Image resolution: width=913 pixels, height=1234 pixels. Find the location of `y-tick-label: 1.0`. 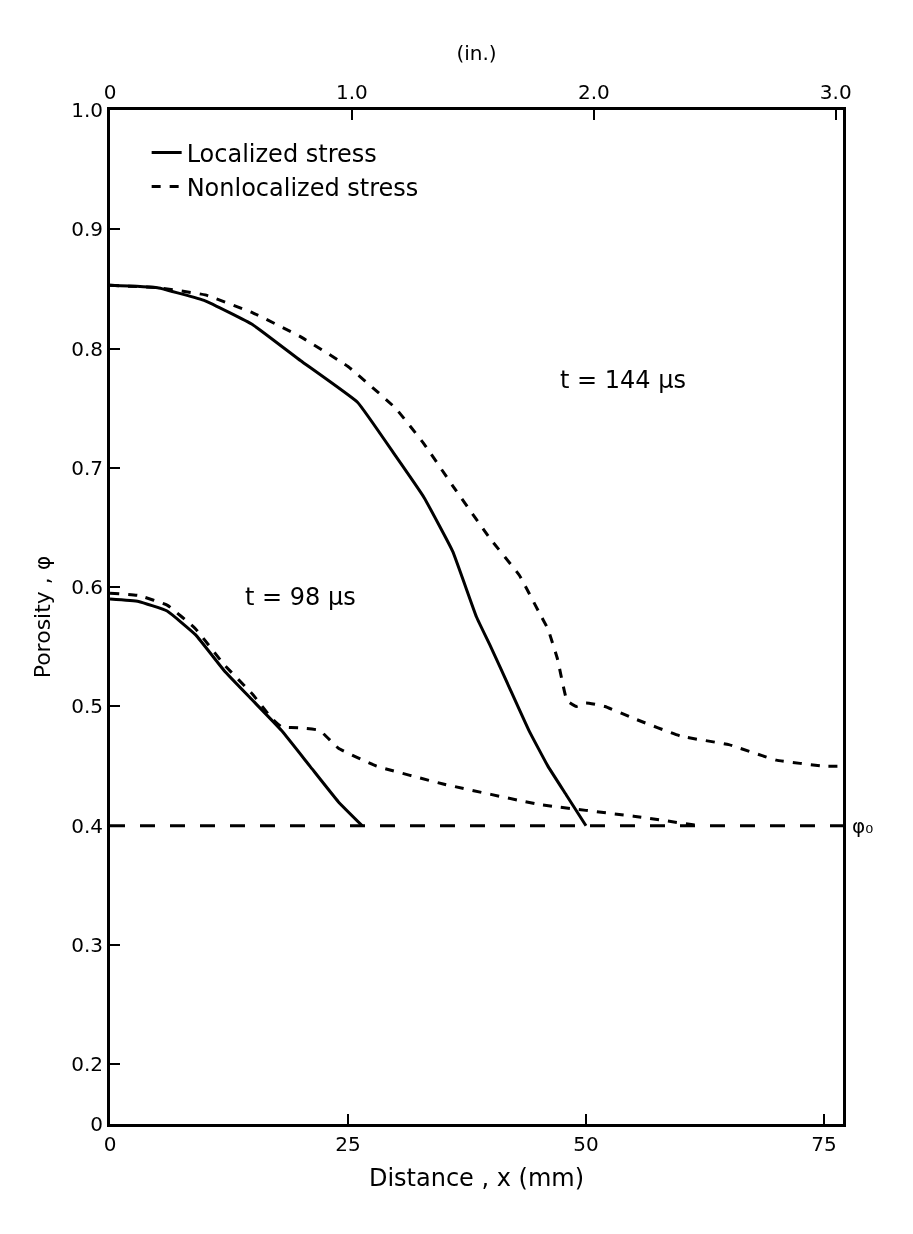

y-tick-label: 1.0 is located at coordinates (87, 110).